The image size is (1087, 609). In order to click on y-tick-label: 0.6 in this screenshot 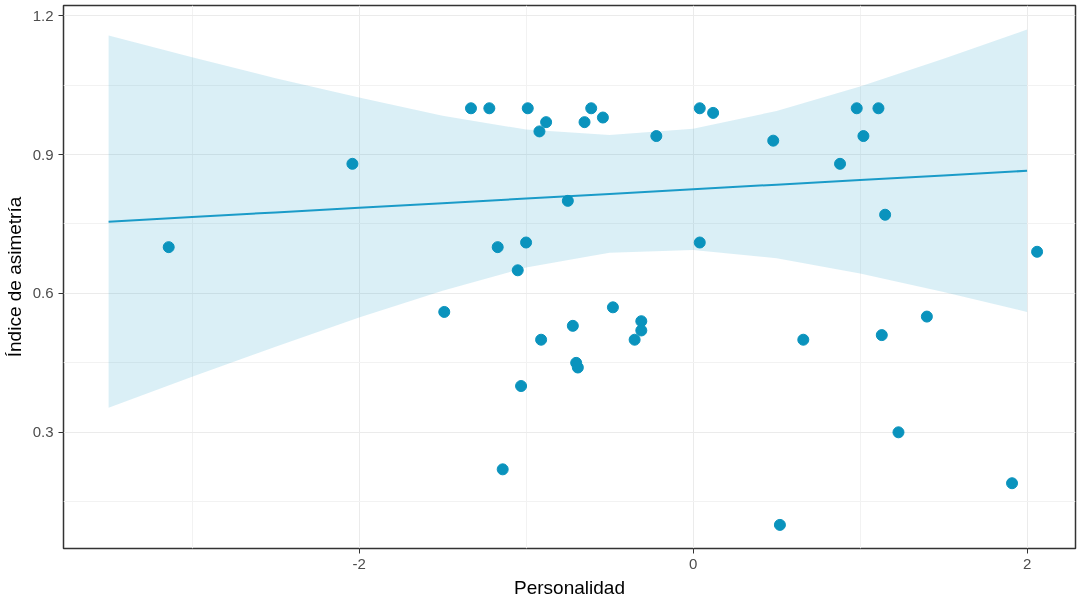, I will do `click(43, 293)`.